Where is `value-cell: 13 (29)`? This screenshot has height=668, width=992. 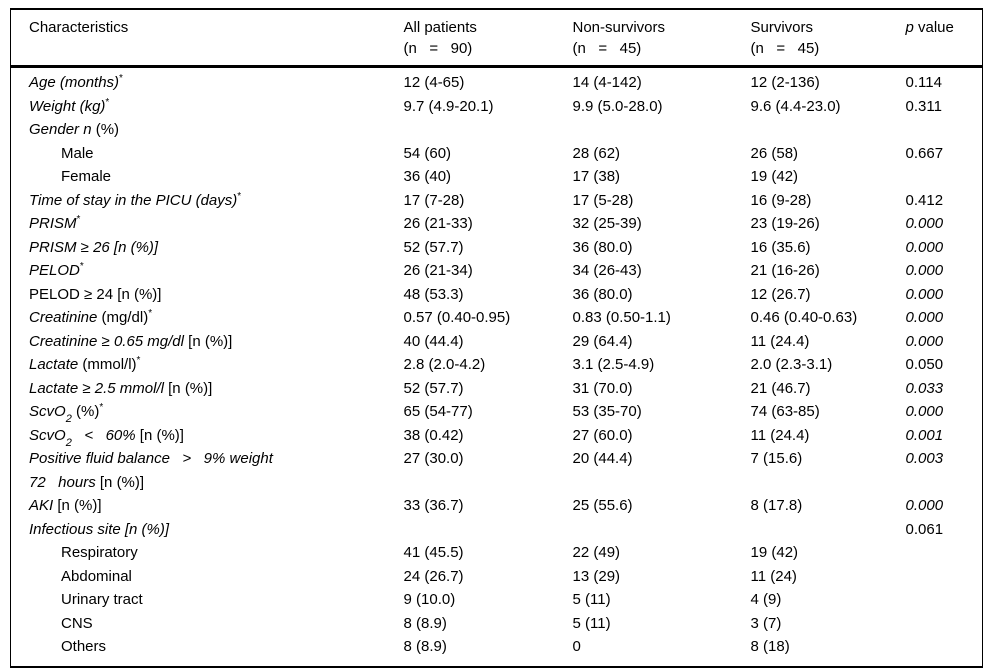 value-cell: 13 (29) is located at coordinates (596, 576).